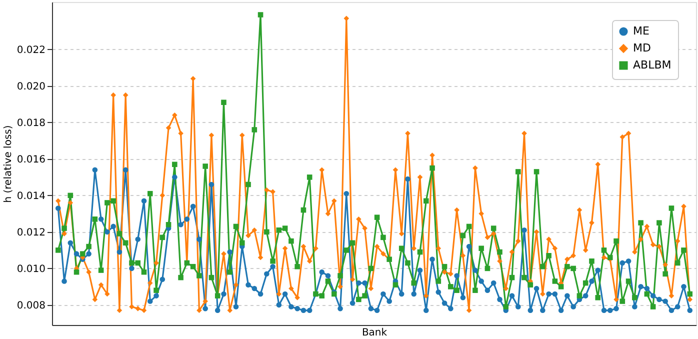 This screenshot has width=698, height=339. I want to click on y-tick-label: 0.012, so click(31, 232).